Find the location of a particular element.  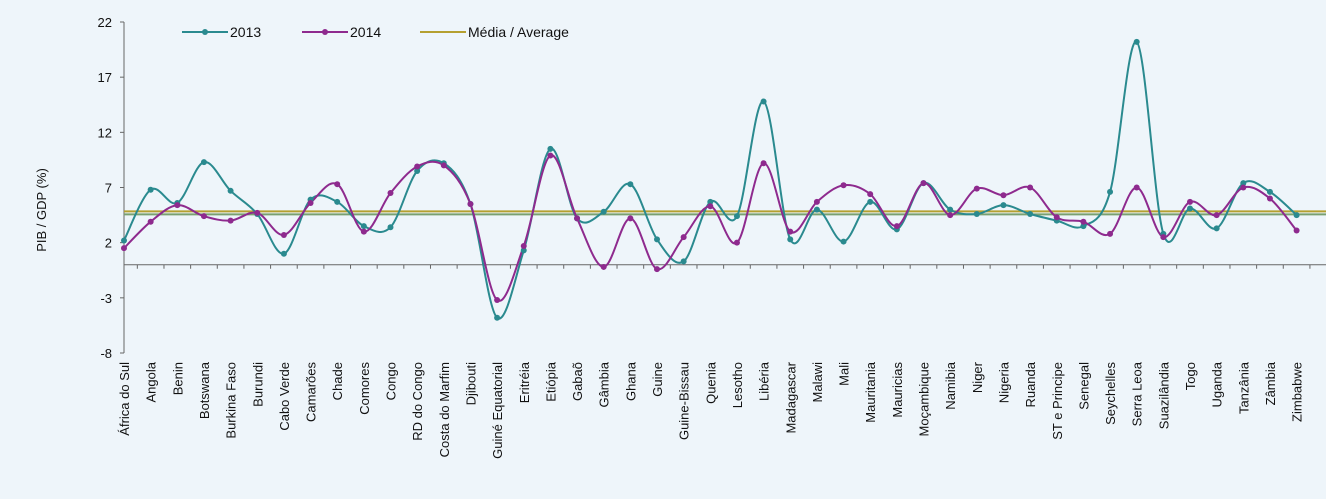

x-tick-label: Guine is located at coordinates (657, 379).